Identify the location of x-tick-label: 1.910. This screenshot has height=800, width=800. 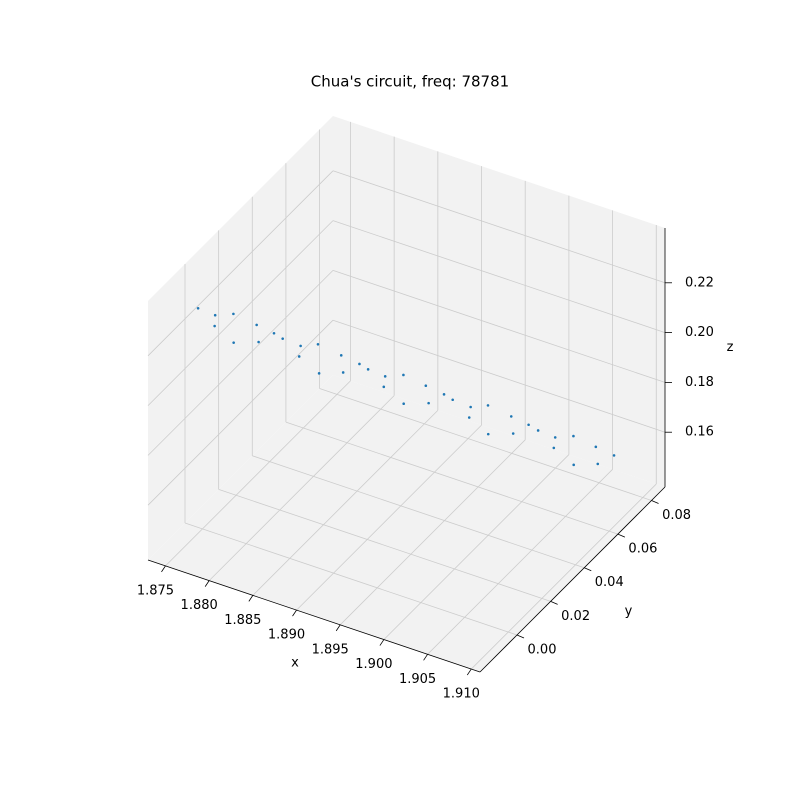
(461, 694).